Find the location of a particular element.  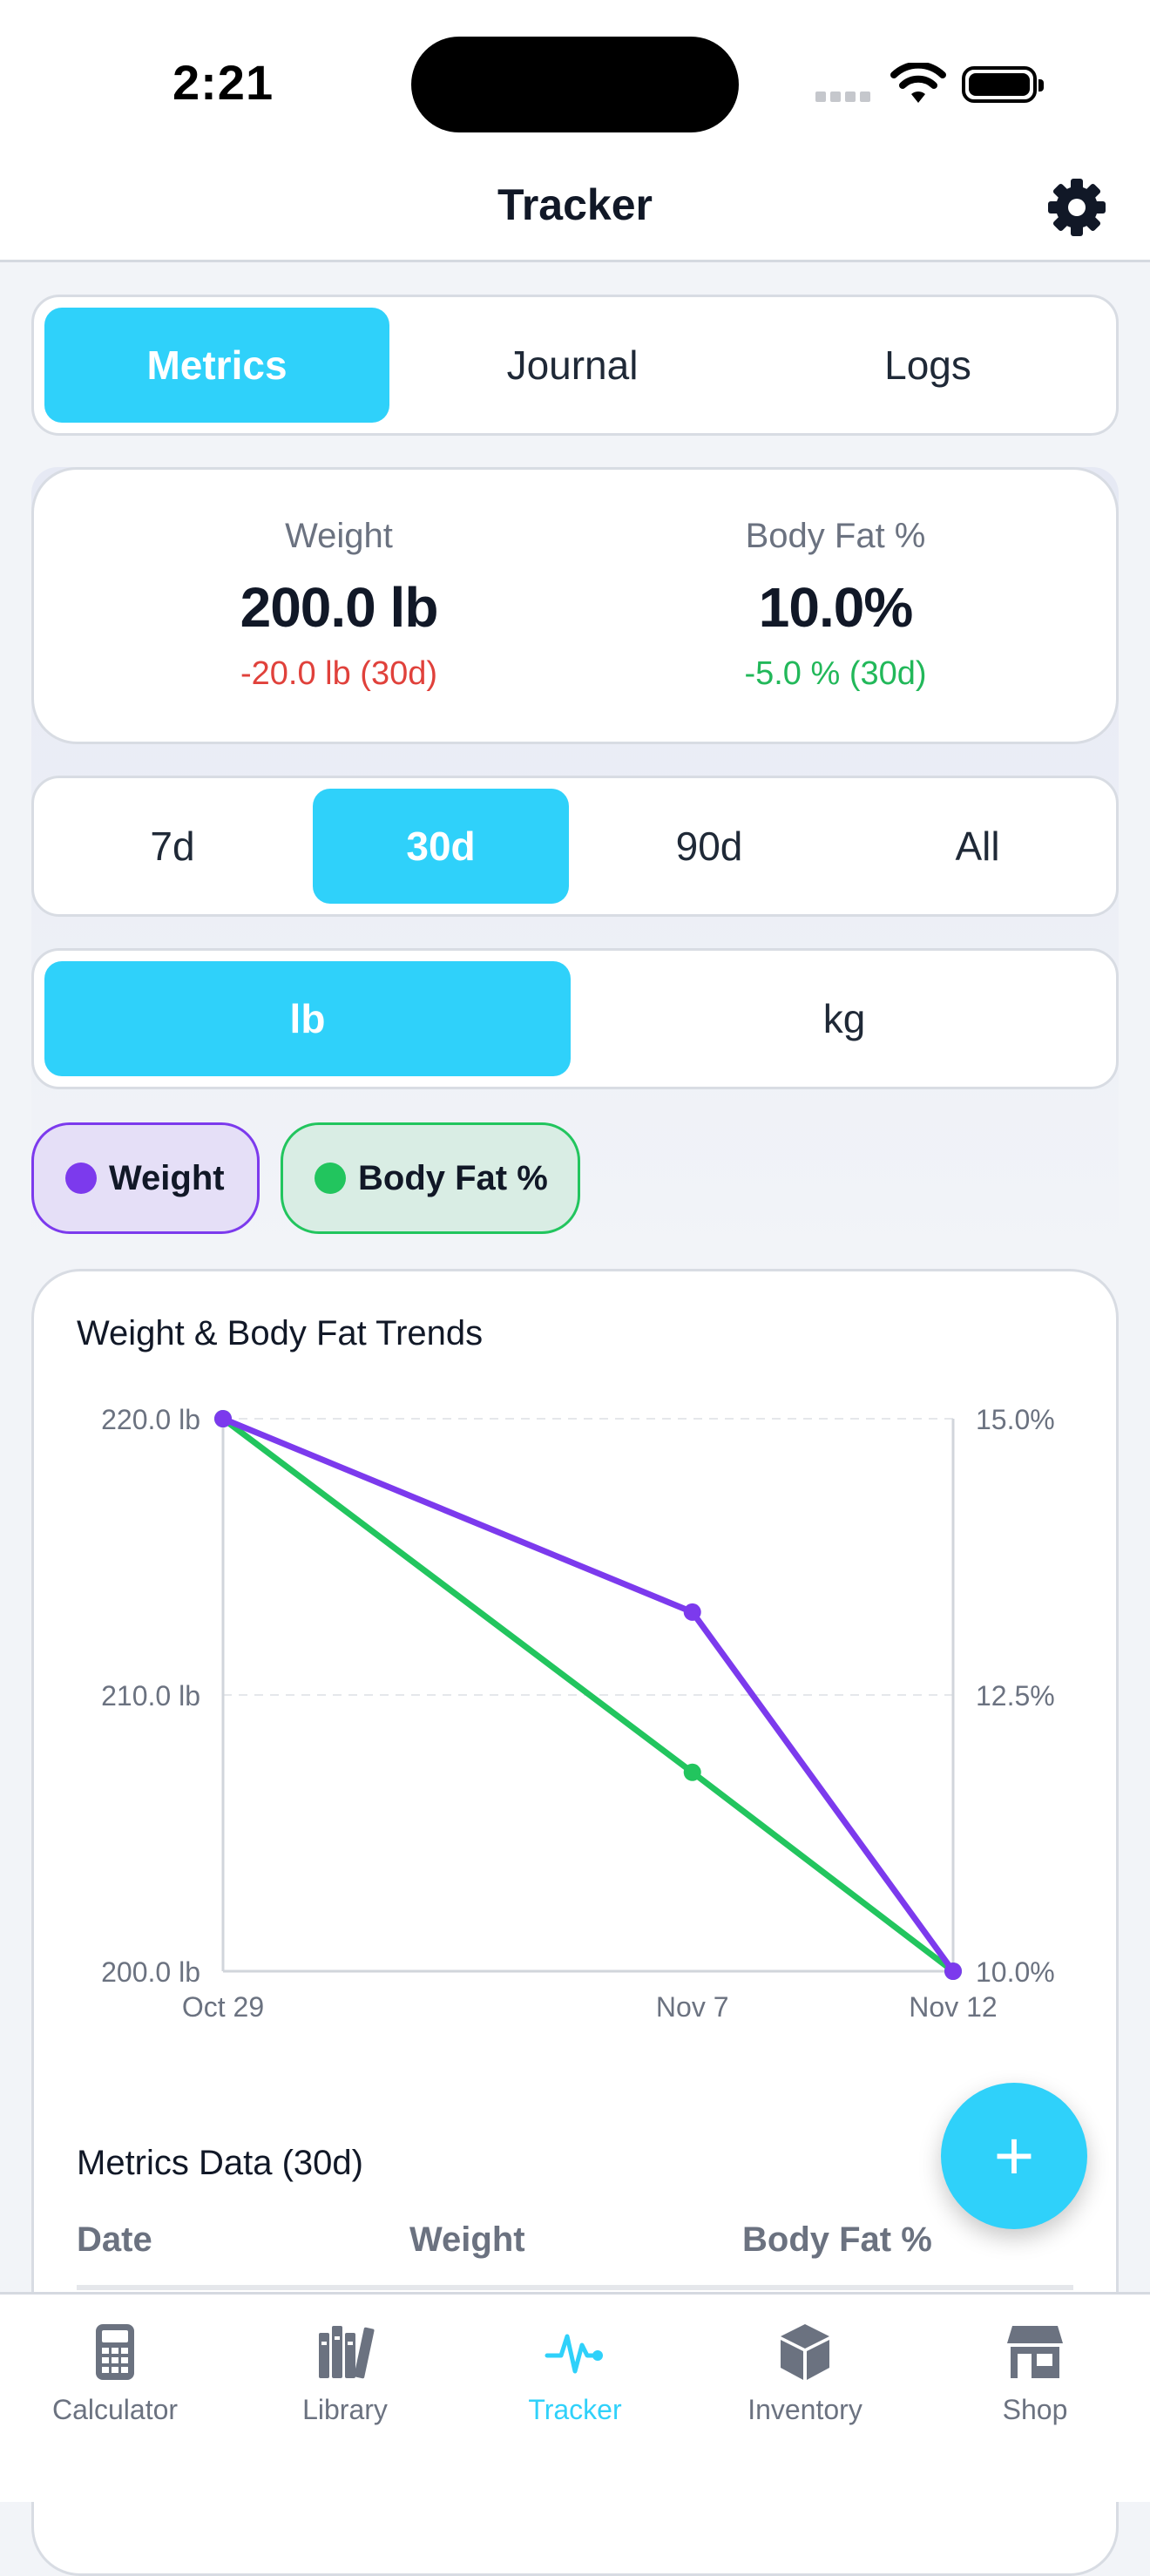

tab-calculator-label: Calculator is located at coordinates (115, 2410).